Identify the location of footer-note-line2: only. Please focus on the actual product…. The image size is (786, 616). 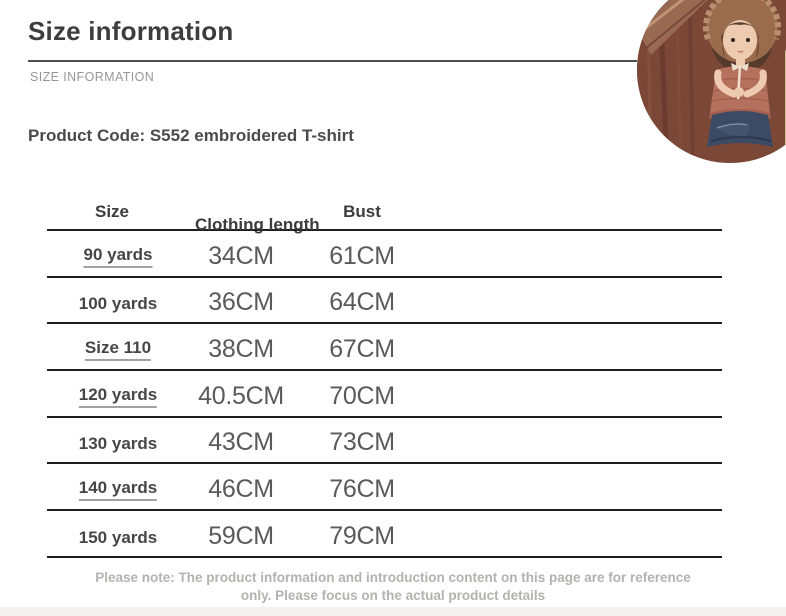
(393, 595).